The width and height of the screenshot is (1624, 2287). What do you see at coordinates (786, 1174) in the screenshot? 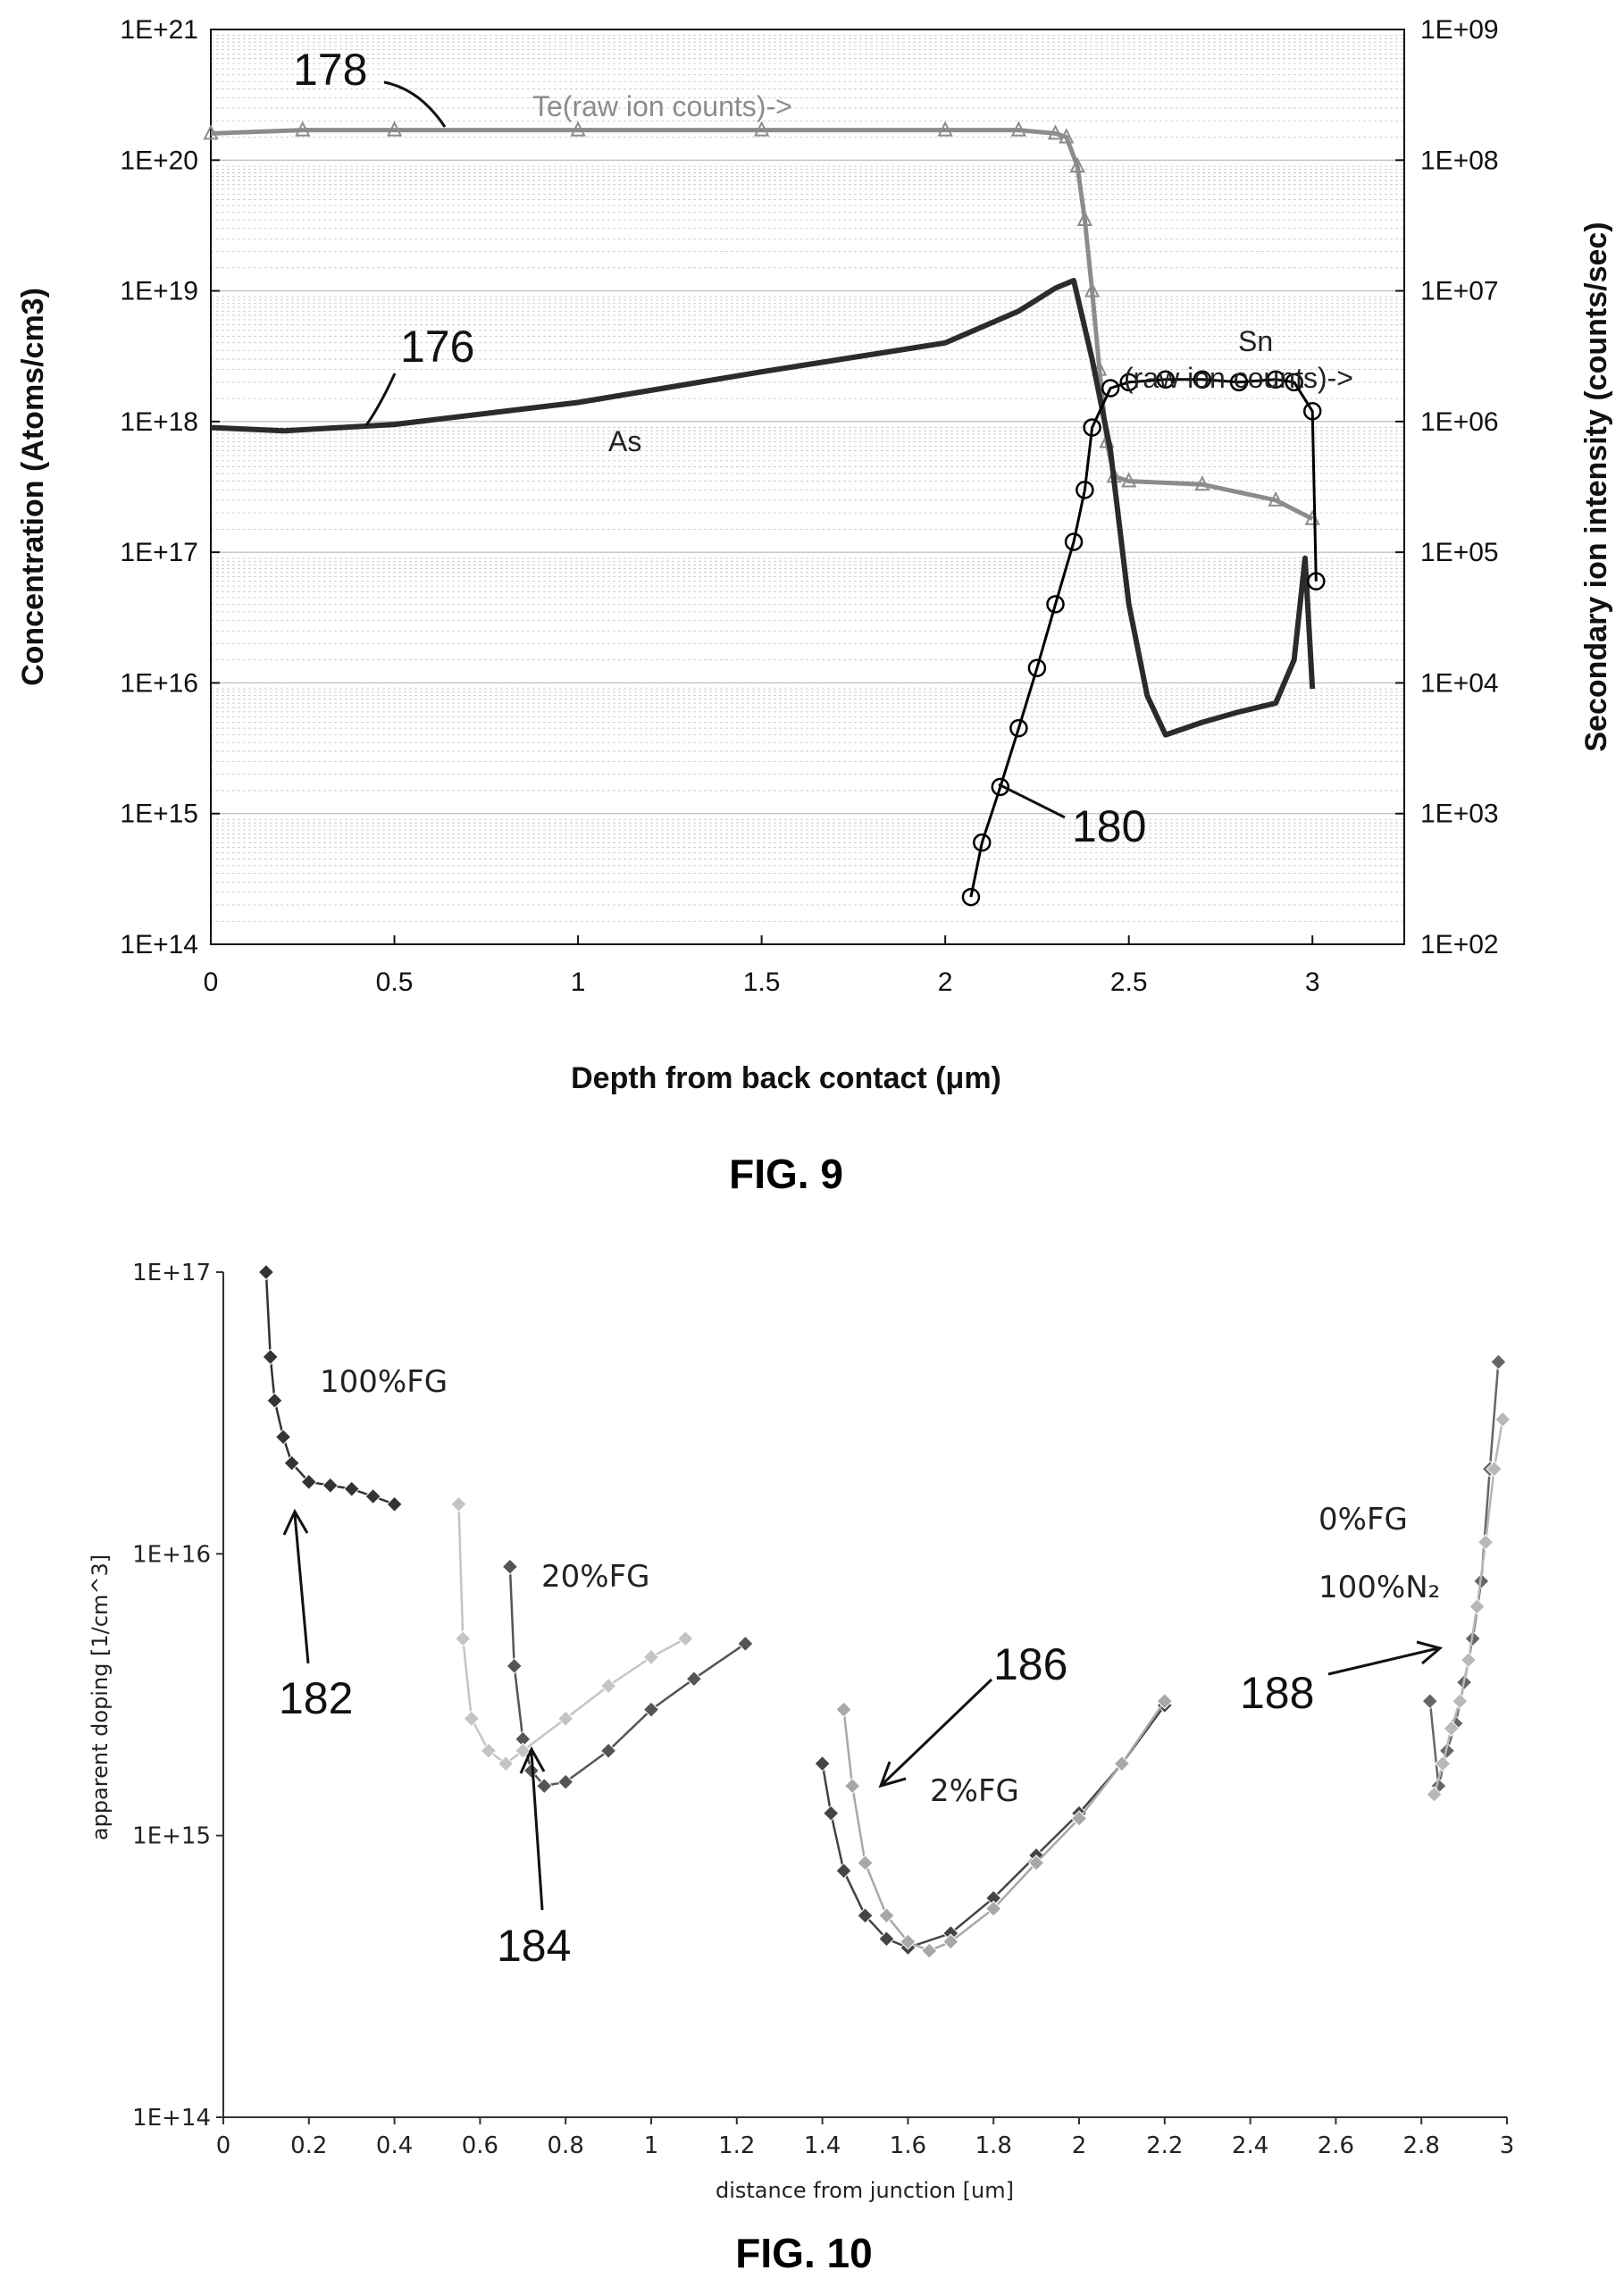
I see `fig9-caption: FIG. 9` at bounding box center [786, 1174].